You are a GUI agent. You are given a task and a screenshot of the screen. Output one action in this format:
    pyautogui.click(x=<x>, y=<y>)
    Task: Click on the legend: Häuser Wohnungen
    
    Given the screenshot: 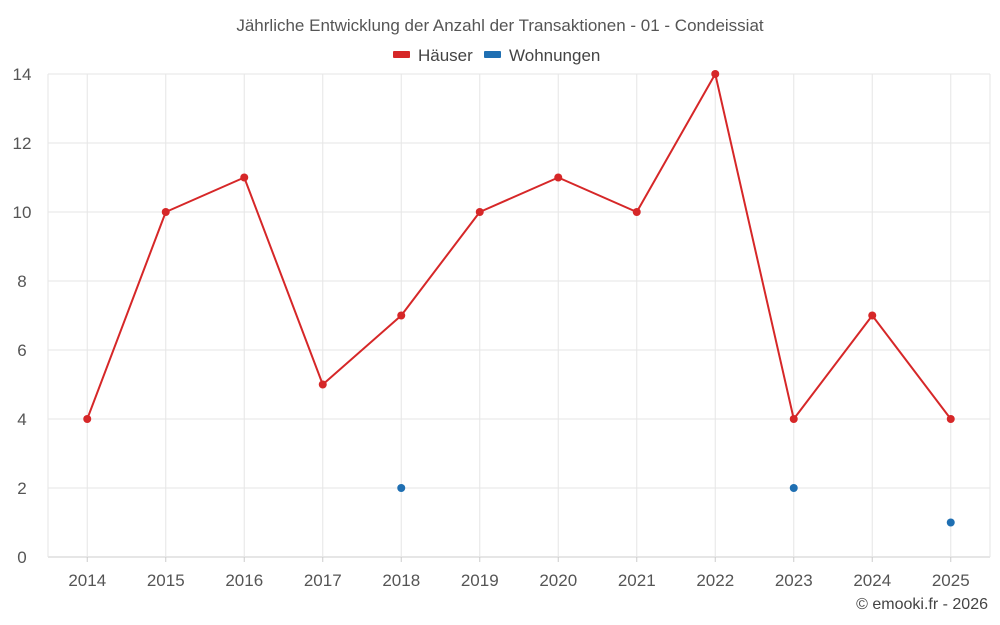 What is the action you would take?
    pyautogui.click(x=496, y=55)
    